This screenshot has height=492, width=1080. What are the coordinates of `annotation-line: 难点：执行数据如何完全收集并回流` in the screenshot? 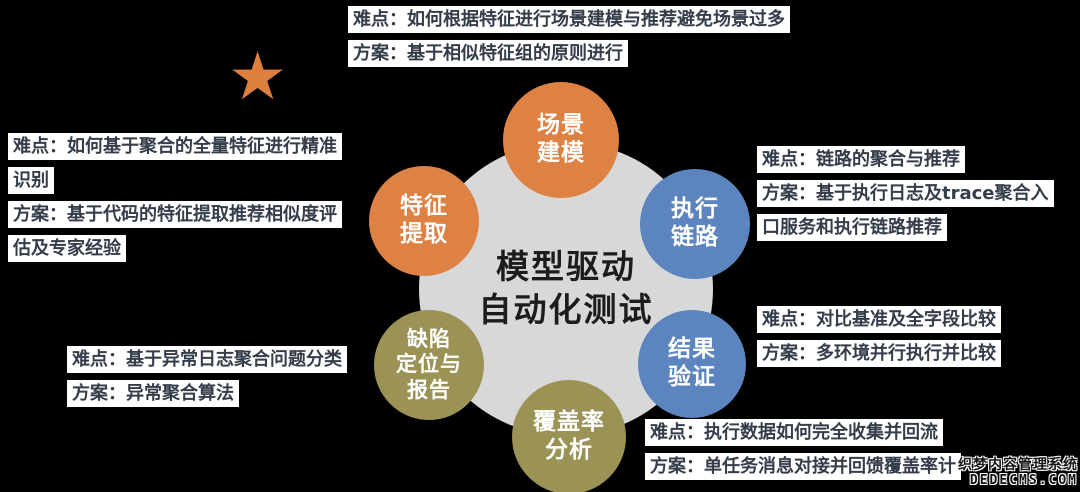 It's located at (794, 432).